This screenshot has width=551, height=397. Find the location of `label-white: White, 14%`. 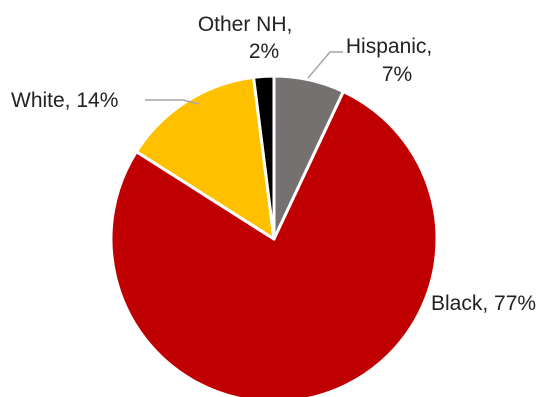

label-white: White, 14% is located at coordinates (64, 100).